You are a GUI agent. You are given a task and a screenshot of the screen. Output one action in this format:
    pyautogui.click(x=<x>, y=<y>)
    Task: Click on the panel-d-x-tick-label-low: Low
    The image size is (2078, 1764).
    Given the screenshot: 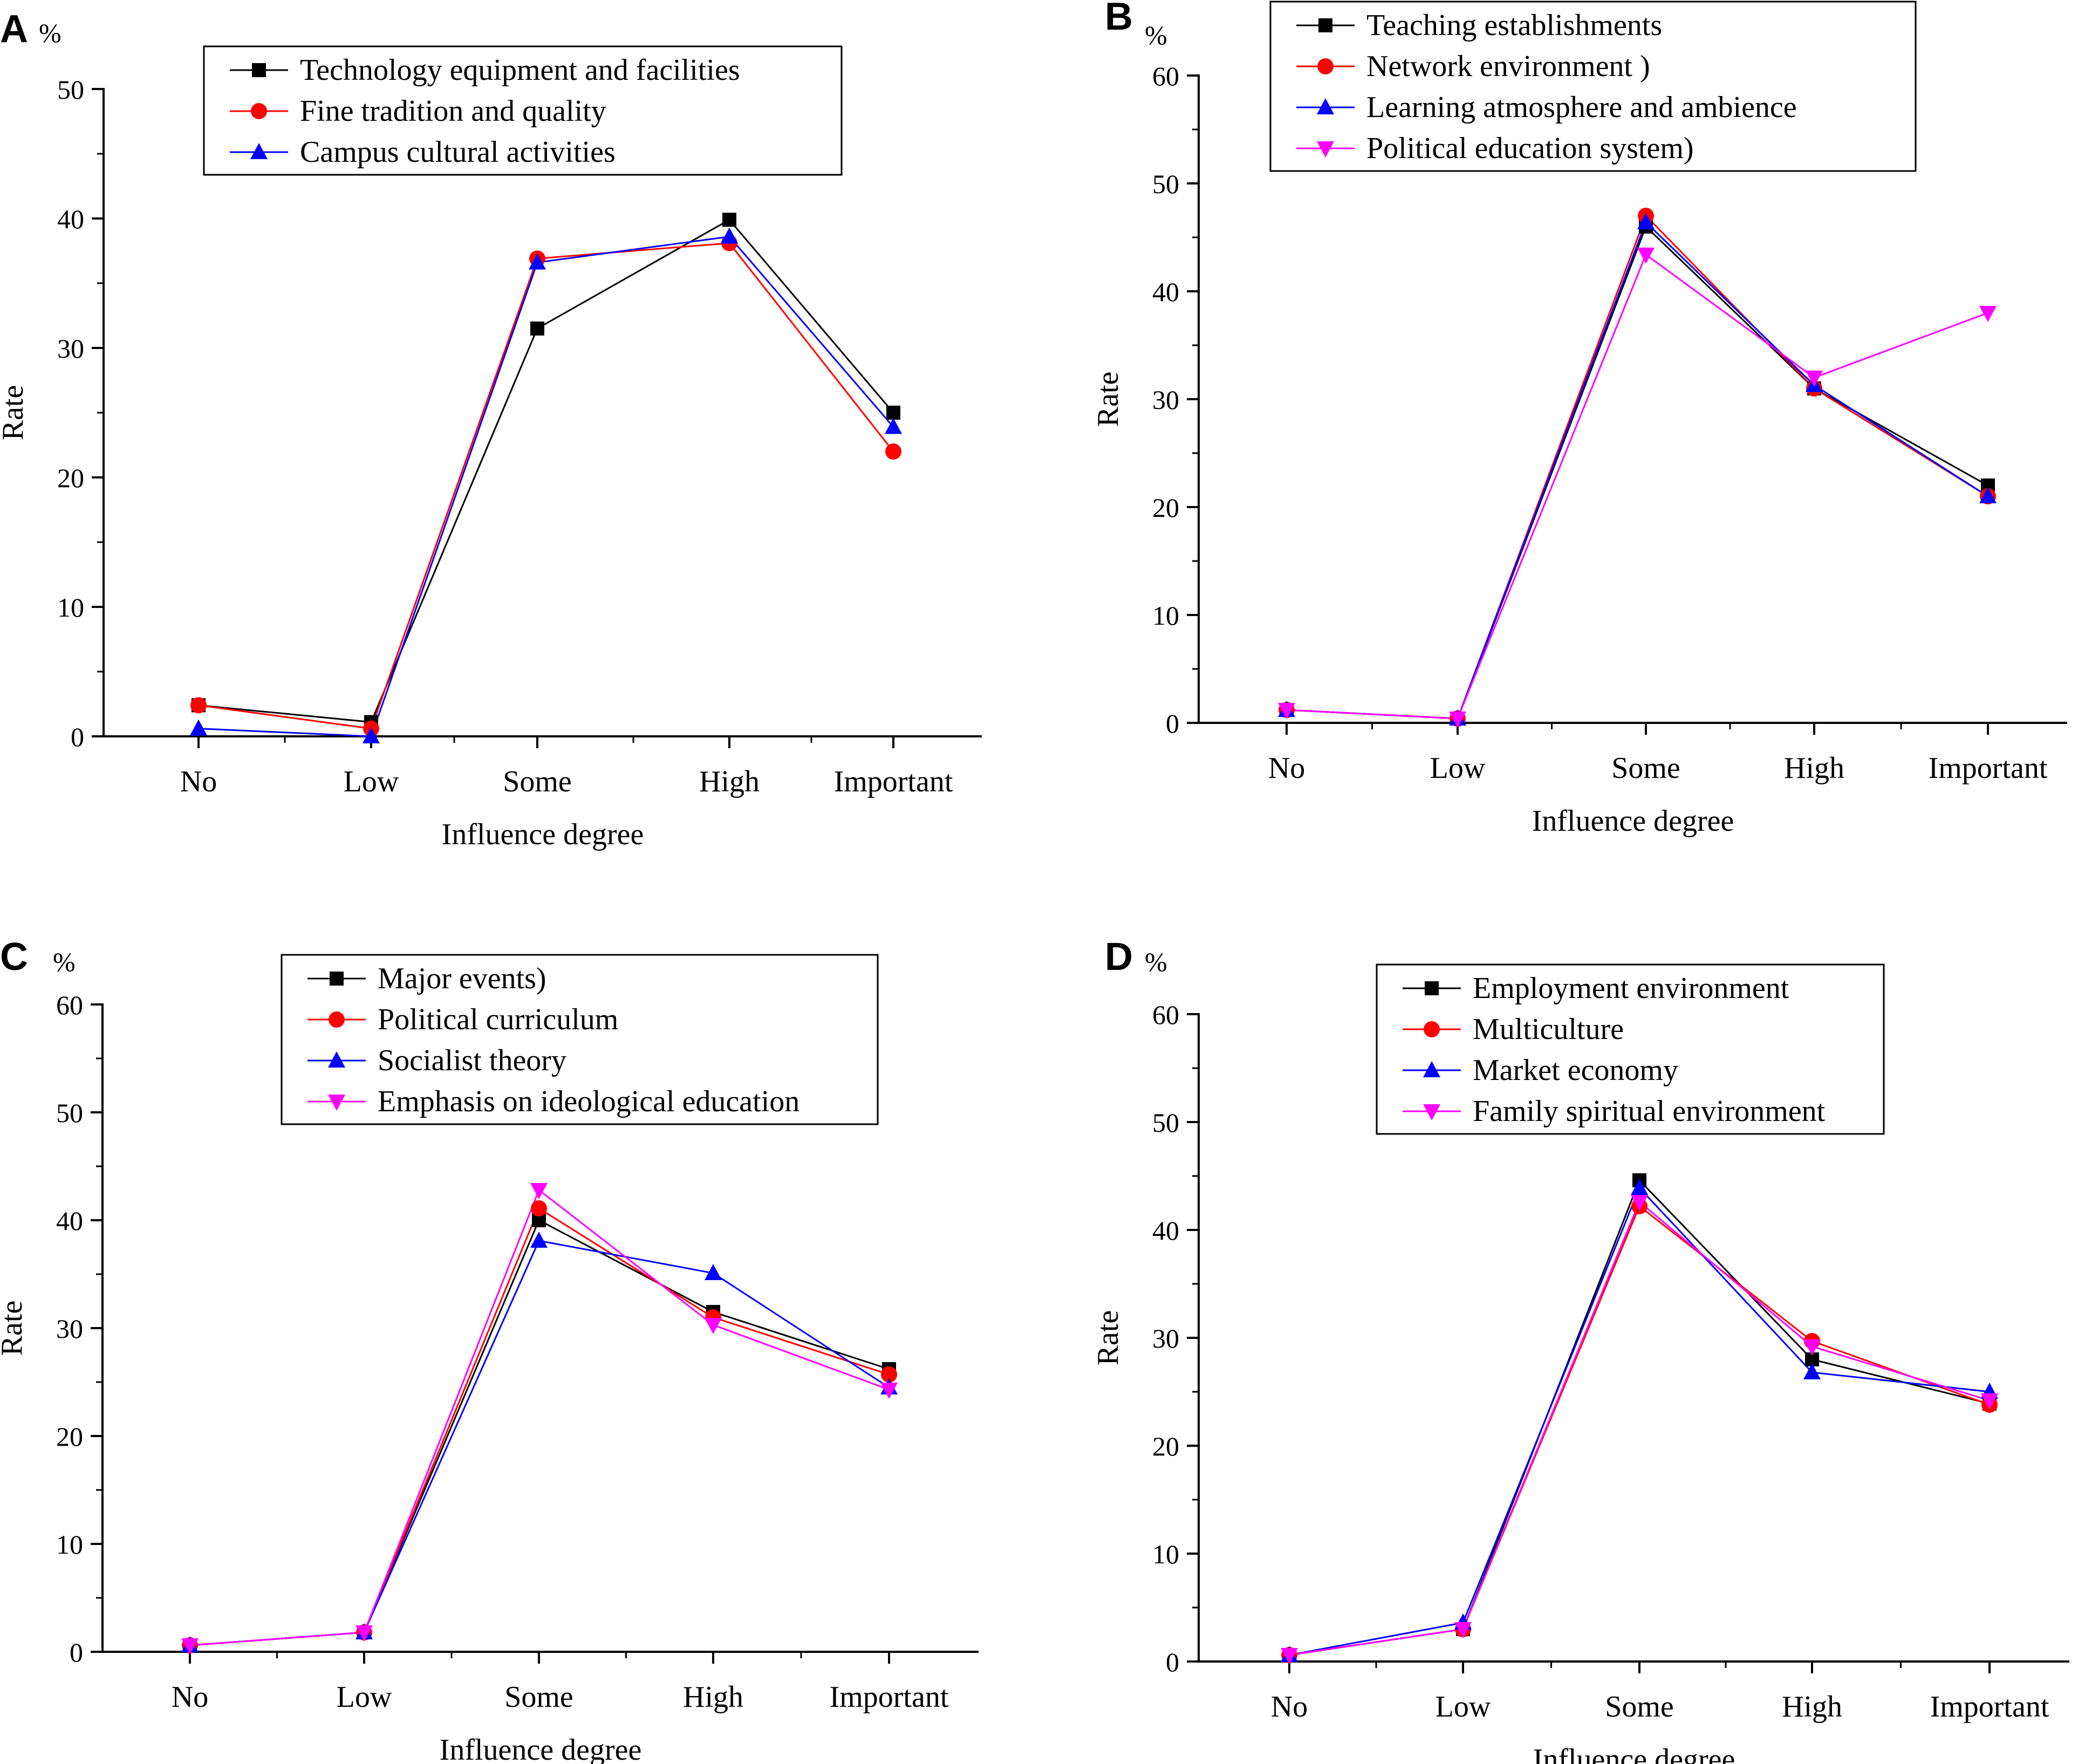 What is the action you would take?
    pyautogui.click(x=1464, y=1707)
    